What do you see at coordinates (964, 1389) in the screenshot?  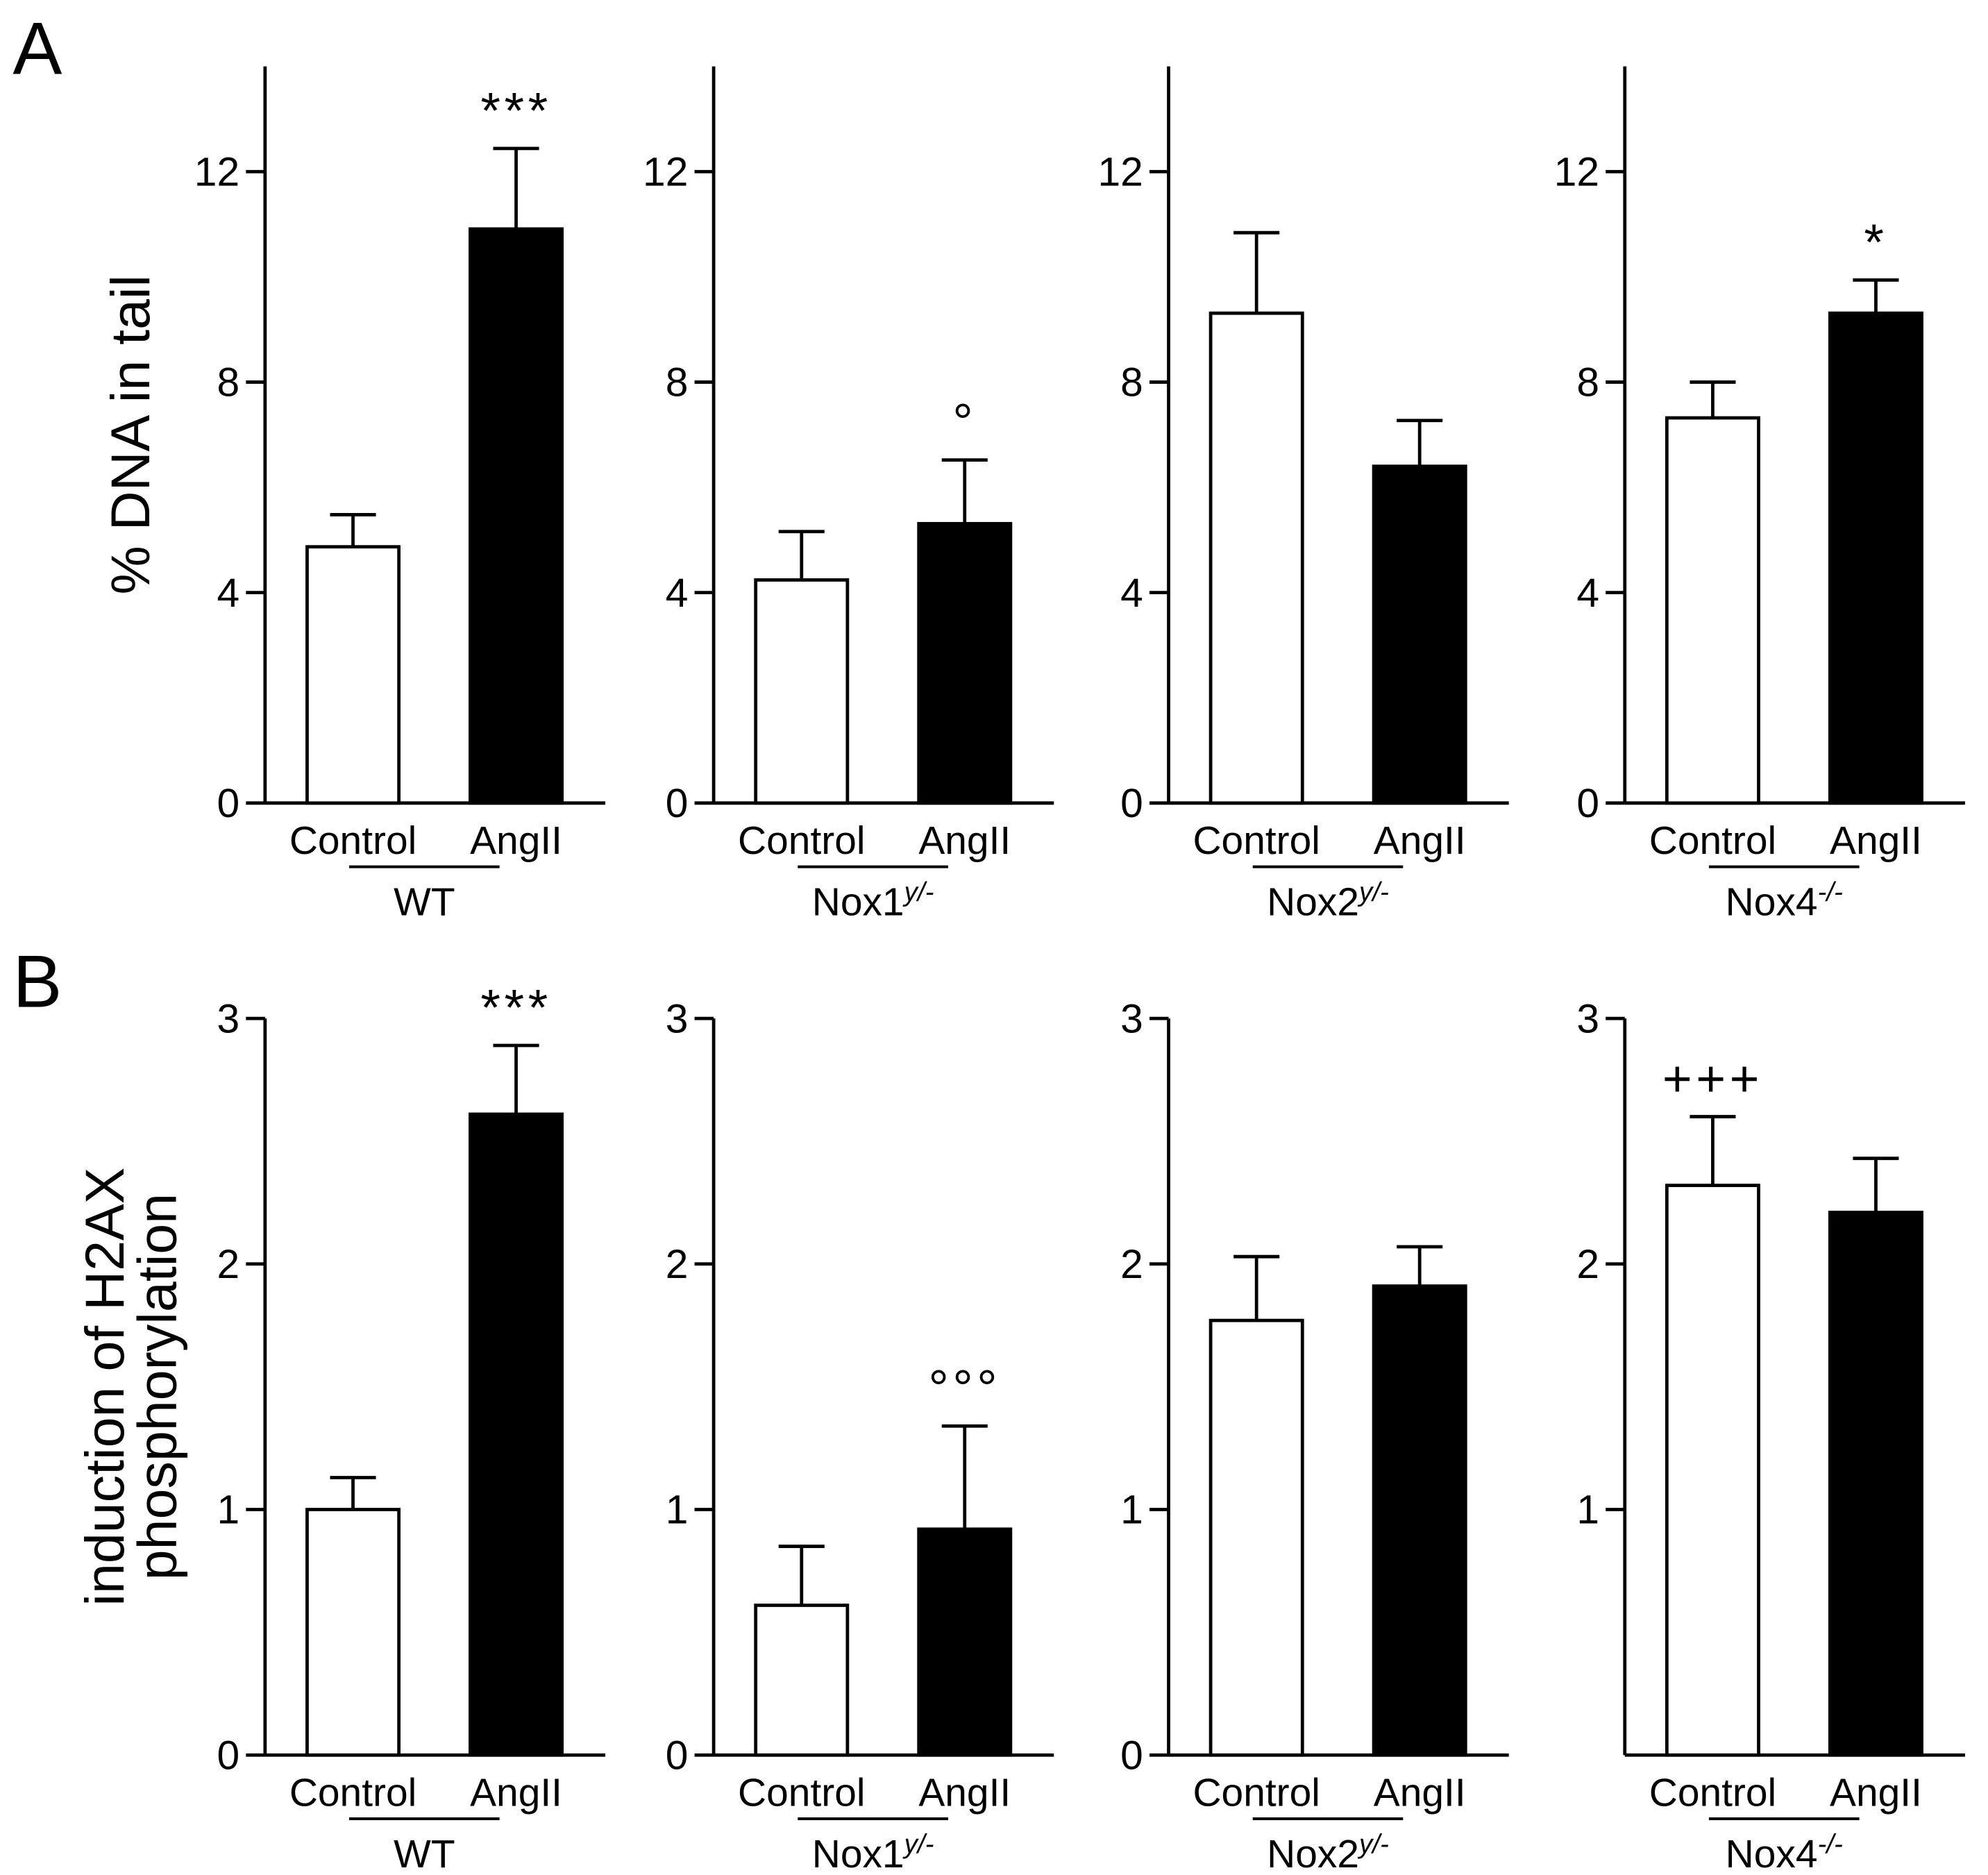 I see `significance-marker: °°°` at bounding box center [964, 1389].